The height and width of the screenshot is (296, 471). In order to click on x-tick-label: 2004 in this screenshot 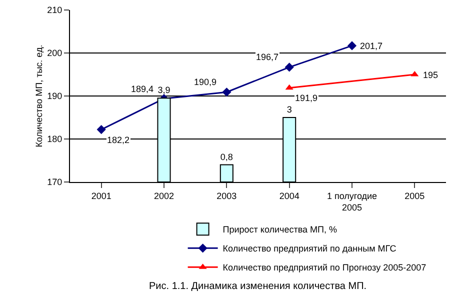, I will do `click(289, 195)`.